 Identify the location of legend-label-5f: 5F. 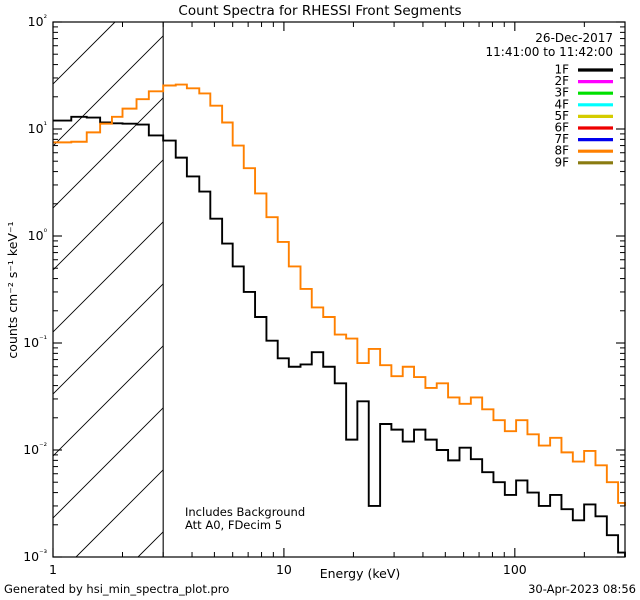
(561, 116).